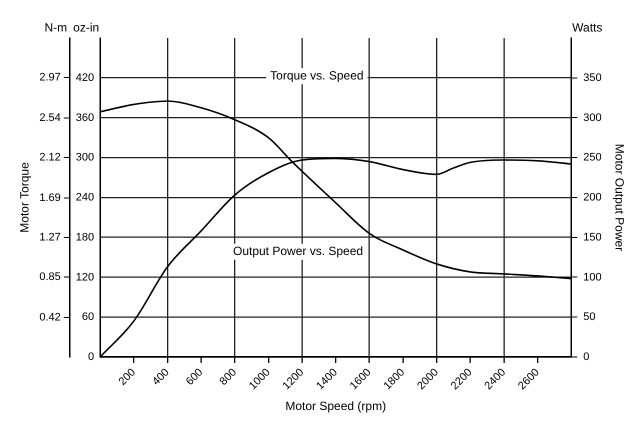 The height and width of the screenshot is (430, 644). Describe the element at coordinates (298, 251) in the screenshot. I see `annotation: Output Power vs. Speed` at that location.